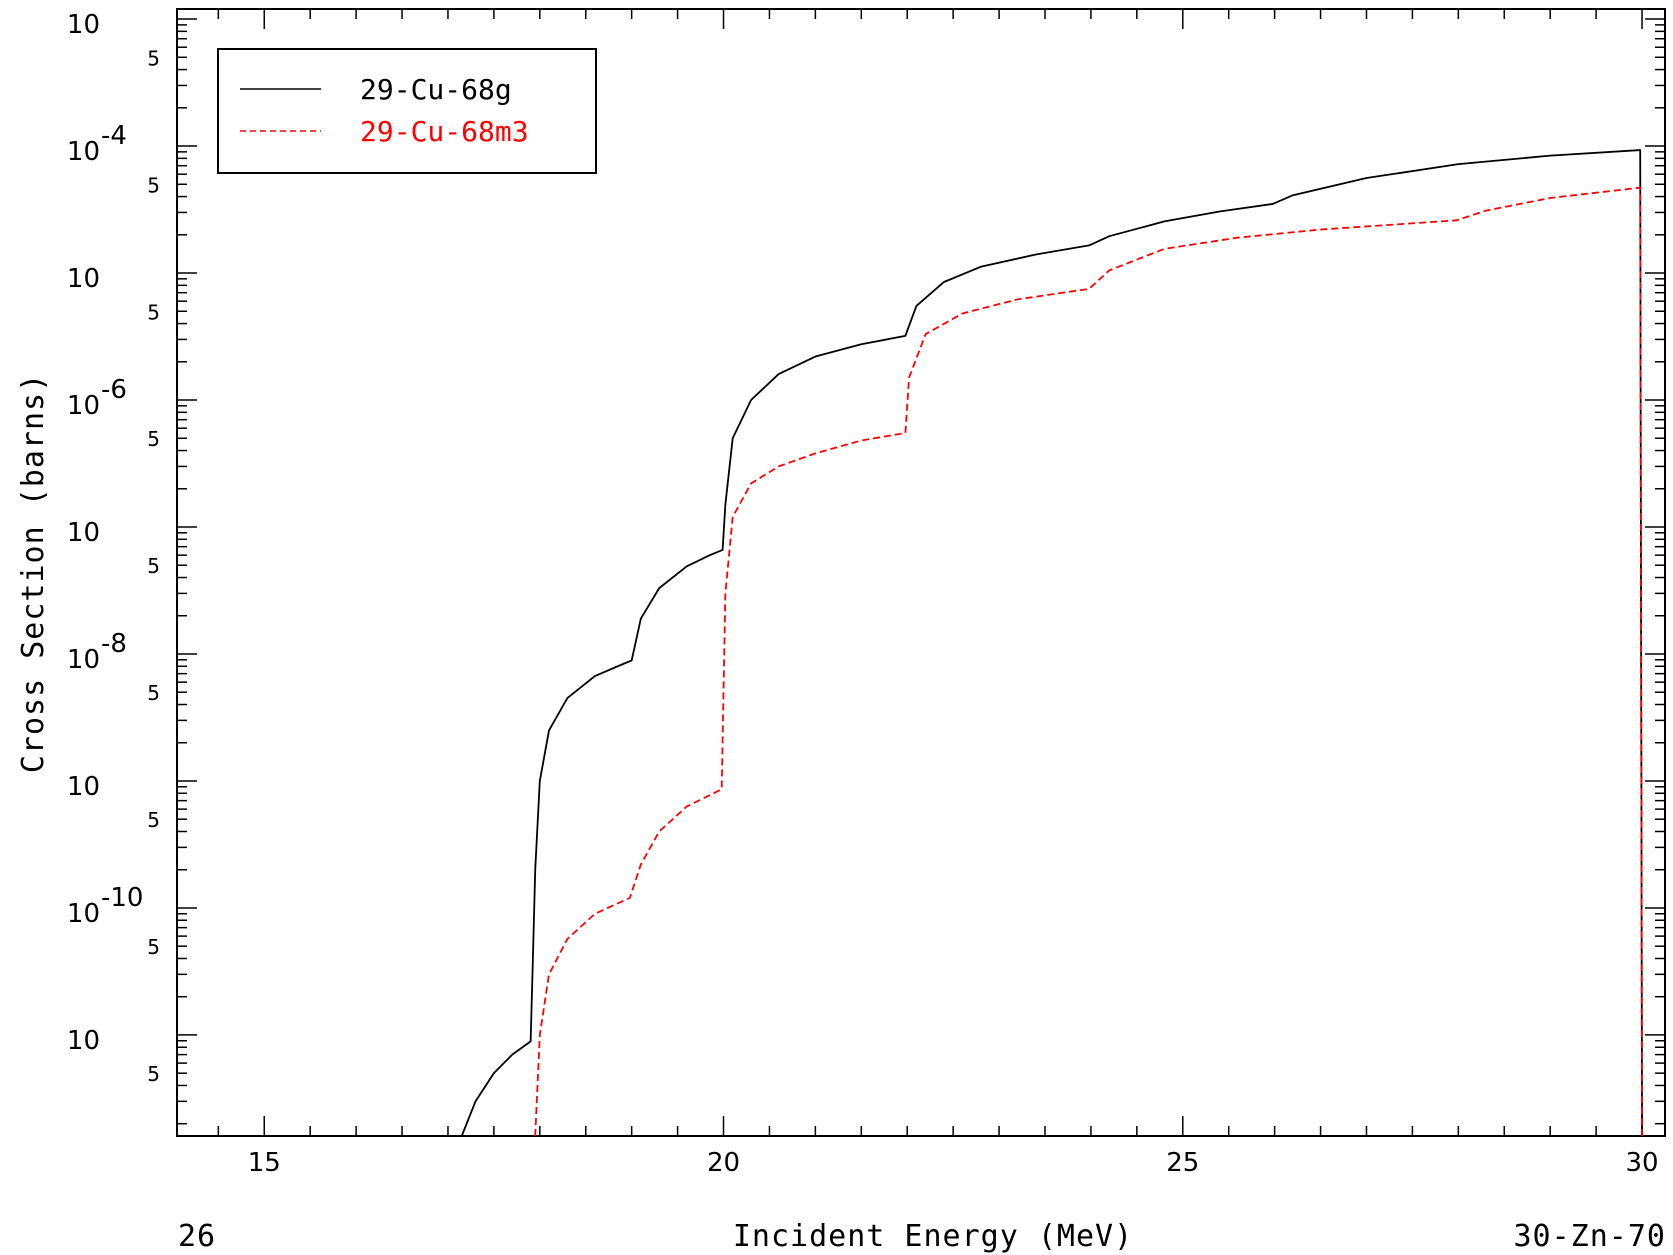 The image size is (1673, 1255). I want to click on x-tick-label: 15, so click(264, 1163).